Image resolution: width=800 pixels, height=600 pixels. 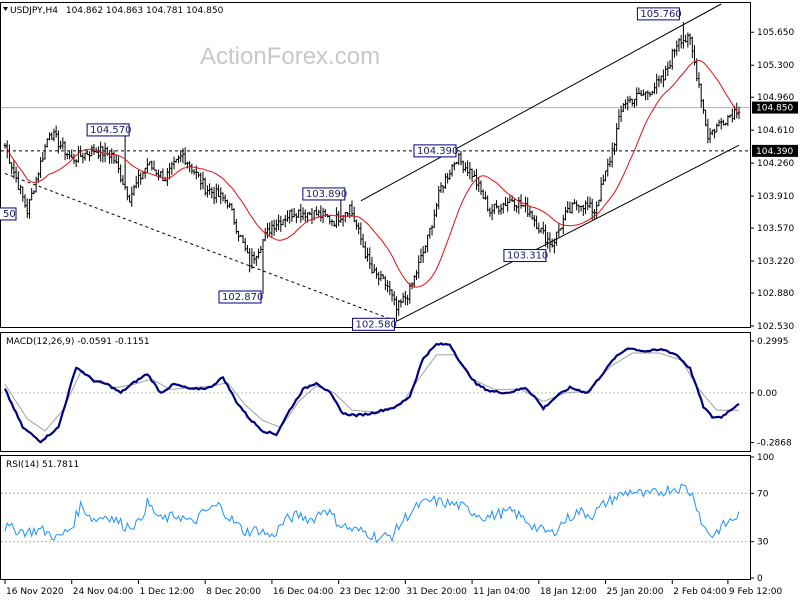 What do you see at coordinates (436, 592) in the screenshot?
I see `time-tick-label: 31 Dec 20:00` at bounding box center [436, 592].